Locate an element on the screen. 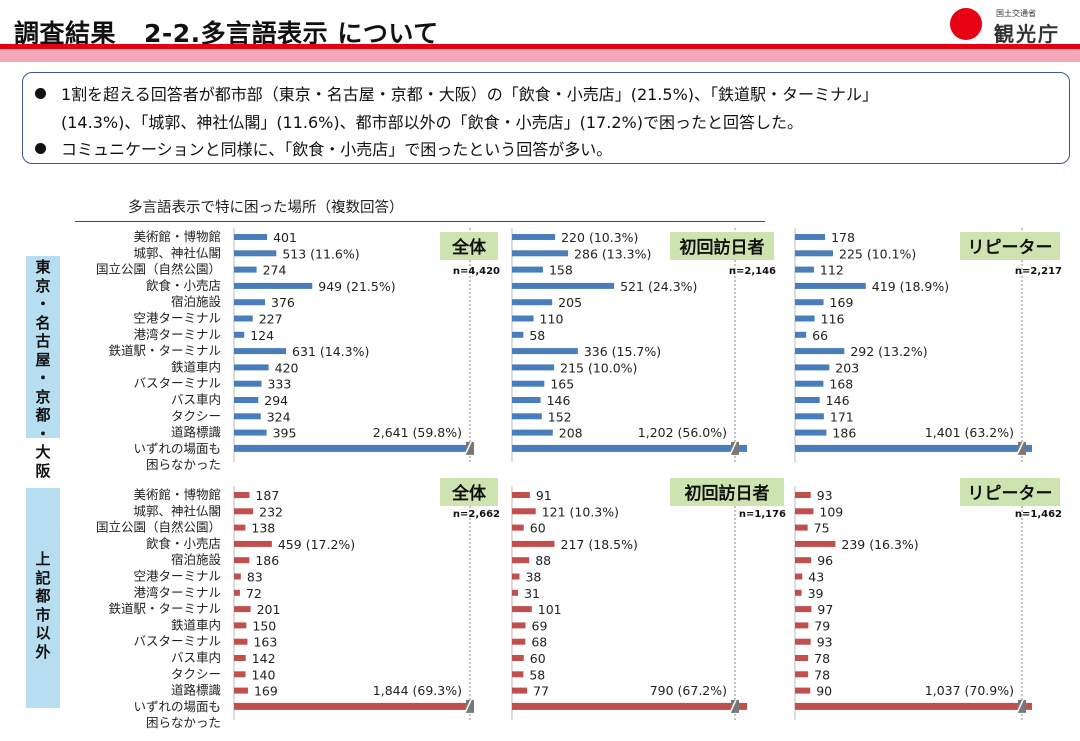 Image resolution: width=1080 pixels, height=741 pixels. value-label: 631 (14.3%) is located at coordinates (330, 351).